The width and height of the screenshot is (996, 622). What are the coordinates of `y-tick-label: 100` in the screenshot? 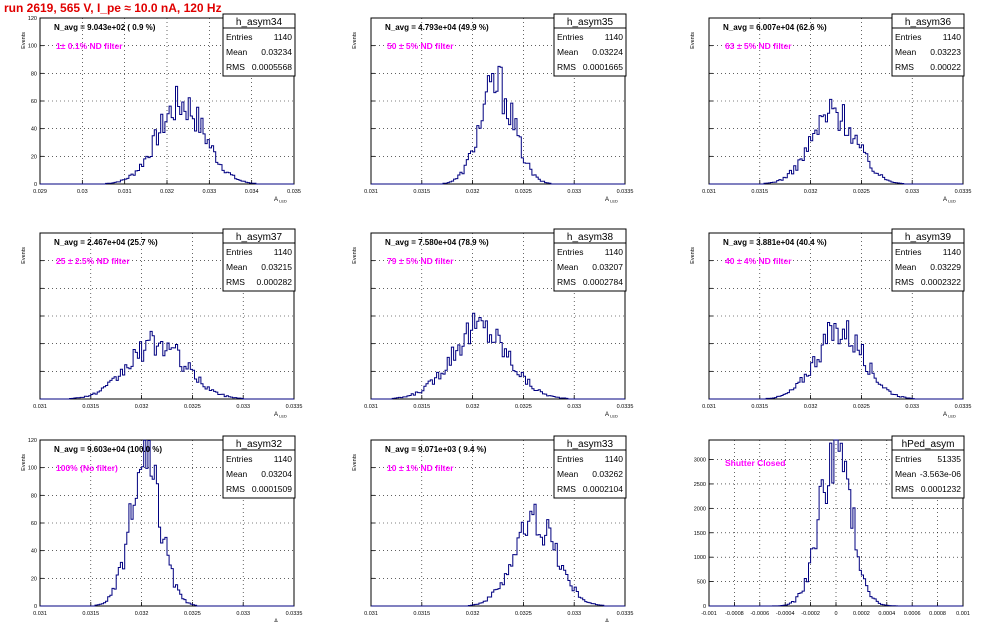 It's located at (32, 47).